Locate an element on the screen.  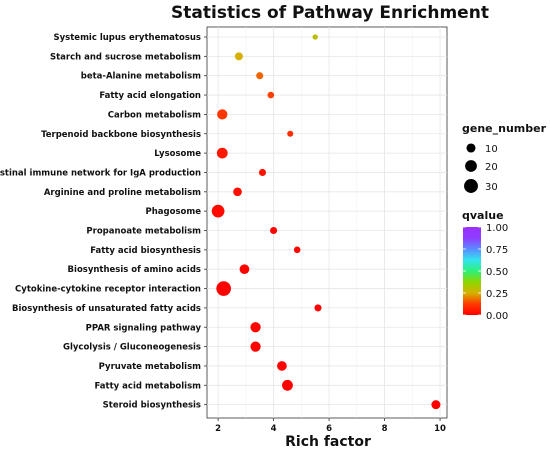
x-axis-title: Rich factor is located at coordinates (328, 442).